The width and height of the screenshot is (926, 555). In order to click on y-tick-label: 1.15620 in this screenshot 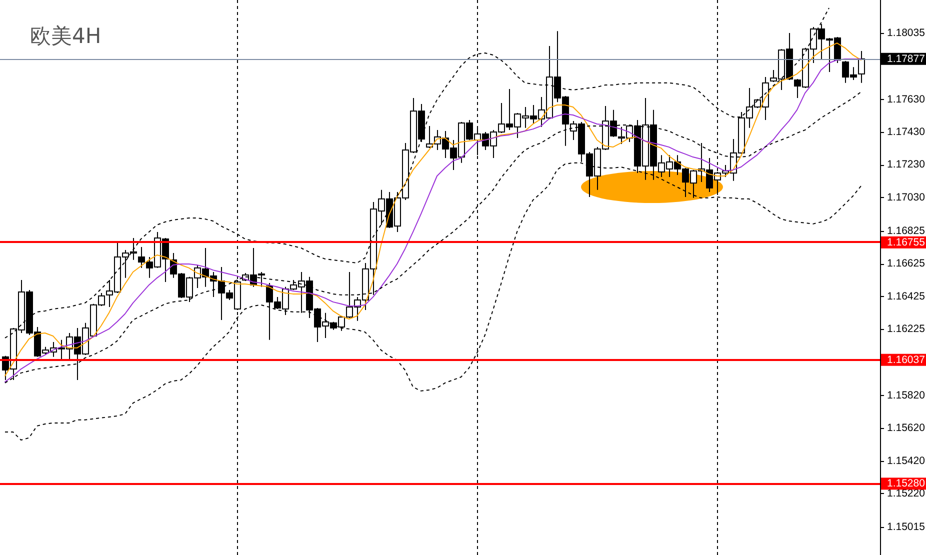, I will do `click(906, 428)`.